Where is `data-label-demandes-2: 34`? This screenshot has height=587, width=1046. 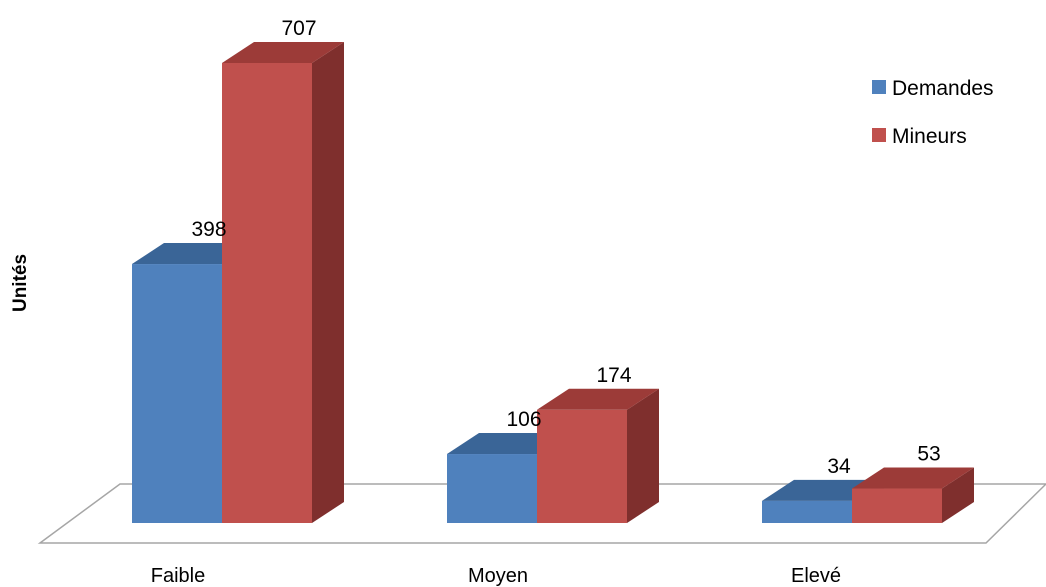
data-label-demandes-2: 34 is located at coordinates (839, 466).